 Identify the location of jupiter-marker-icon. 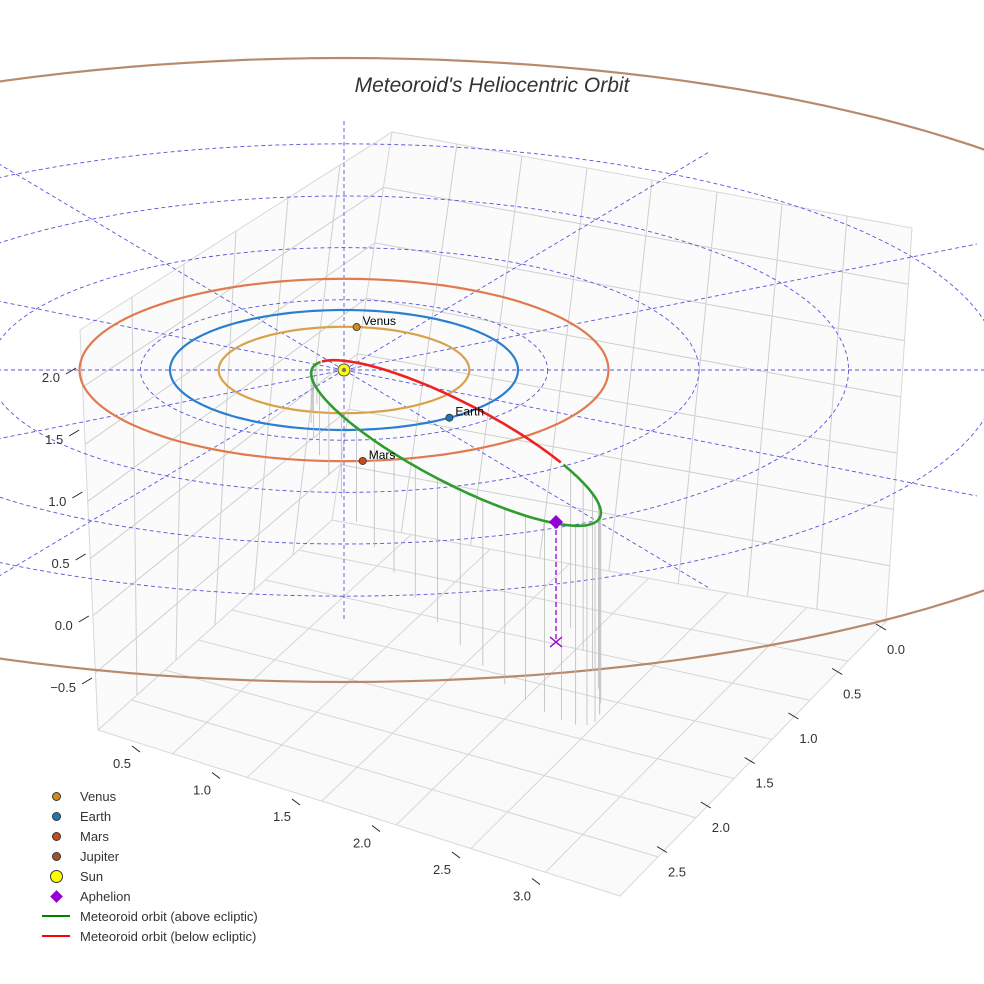
(56, 856).